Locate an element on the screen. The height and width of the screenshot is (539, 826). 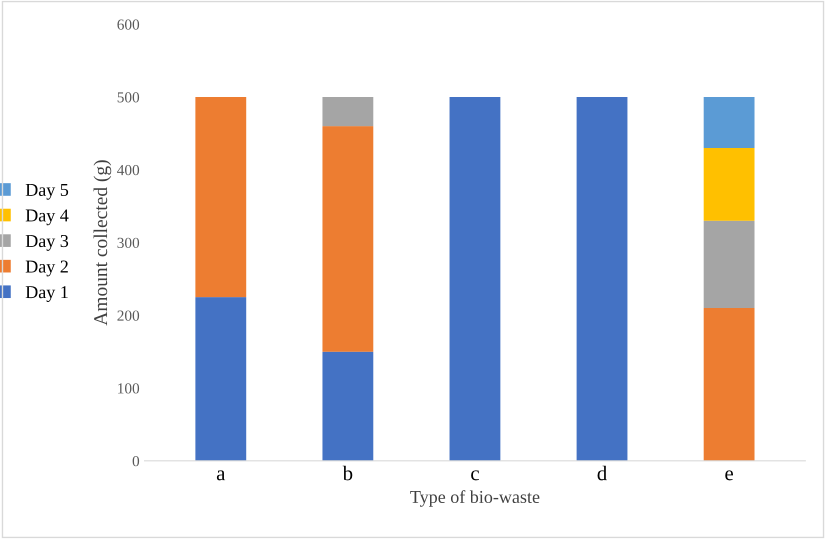
legend-label: Day 2 is located at coordinates (47, 268).